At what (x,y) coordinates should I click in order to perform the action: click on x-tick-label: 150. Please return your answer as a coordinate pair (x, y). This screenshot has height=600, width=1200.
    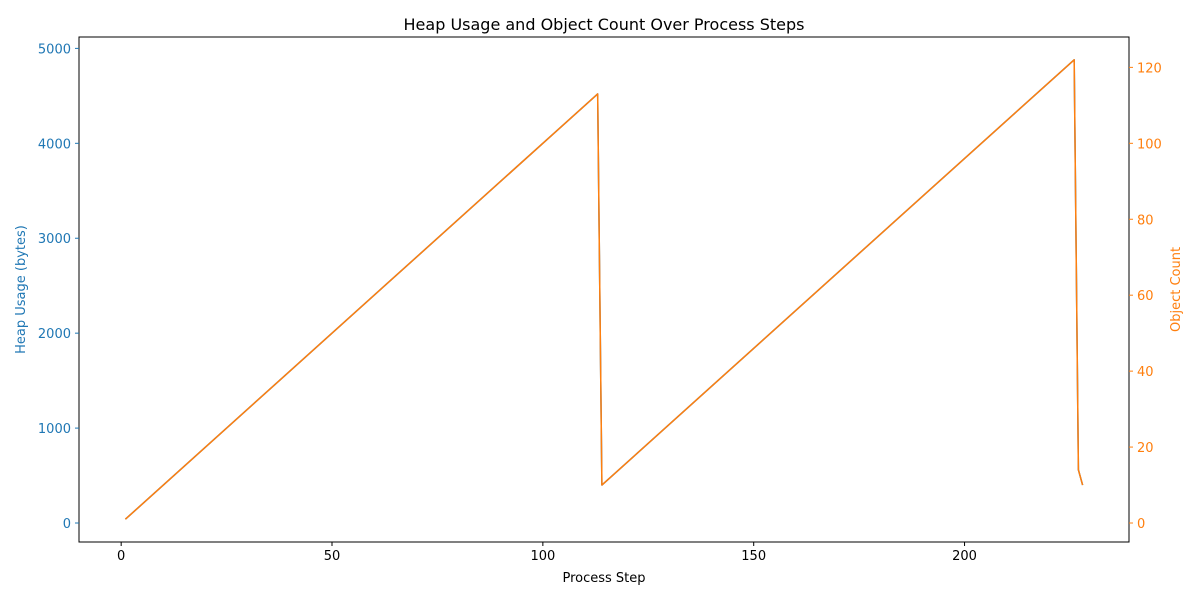
    Looking at the image, I should click on (753, 556).